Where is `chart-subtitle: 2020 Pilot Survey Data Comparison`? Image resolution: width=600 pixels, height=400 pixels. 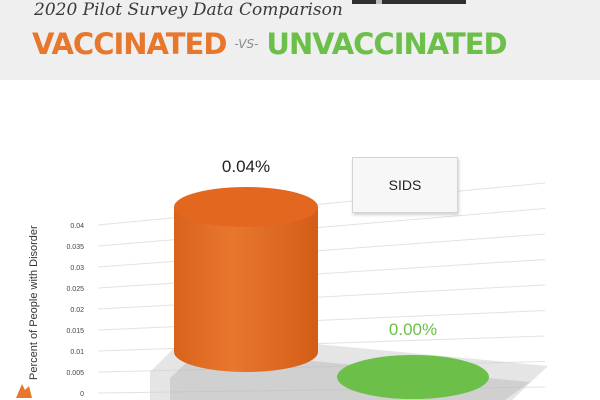 chart-subtitle: 2020 Pilot Survey Data Comparison is located at coordinates (188, 10).